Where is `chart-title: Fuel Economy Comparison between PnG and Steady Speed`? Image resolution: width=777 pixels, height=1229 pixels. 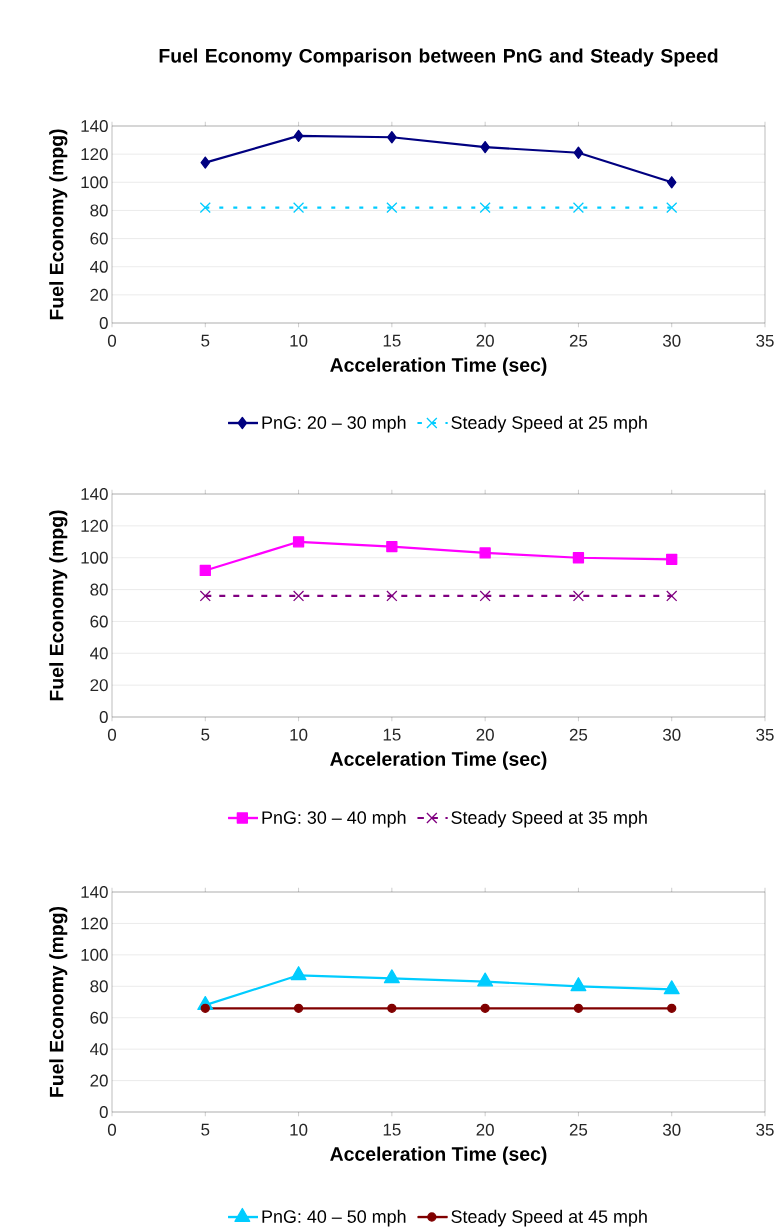
chart-title: Fuel Economy Comparison between PnG and Steady Speed is located at coordinates (438, 57).